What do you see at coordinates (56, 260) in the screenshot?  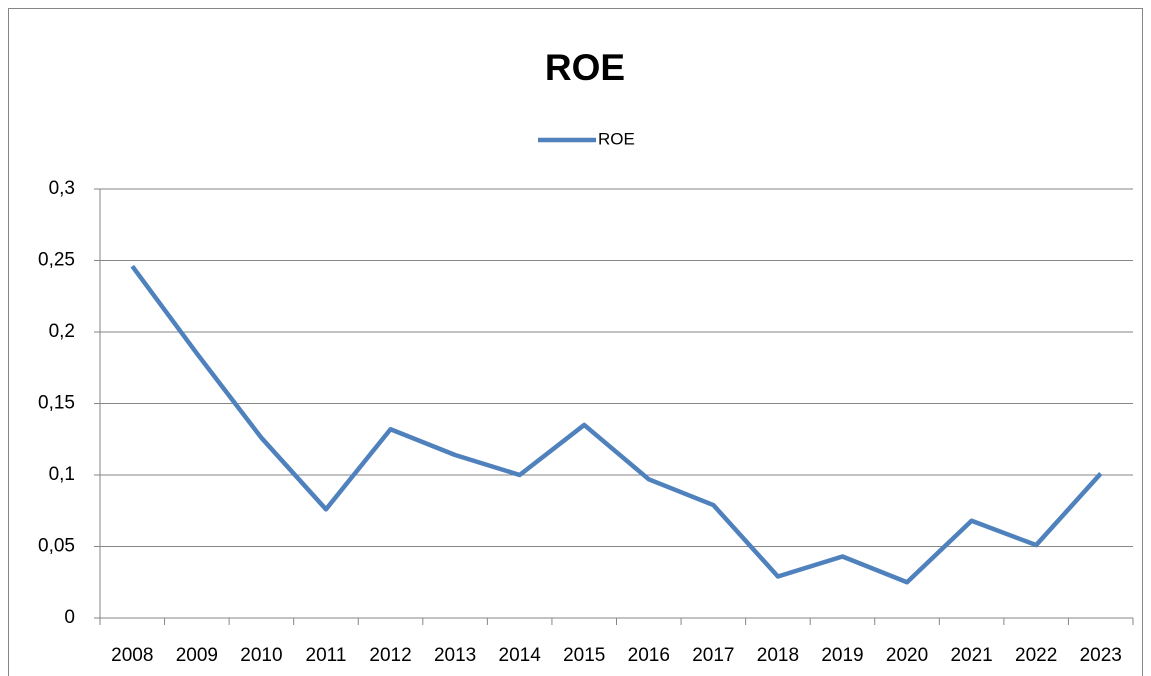 I see `y-tick-label: 0,25` at bounding box center [56, 260].